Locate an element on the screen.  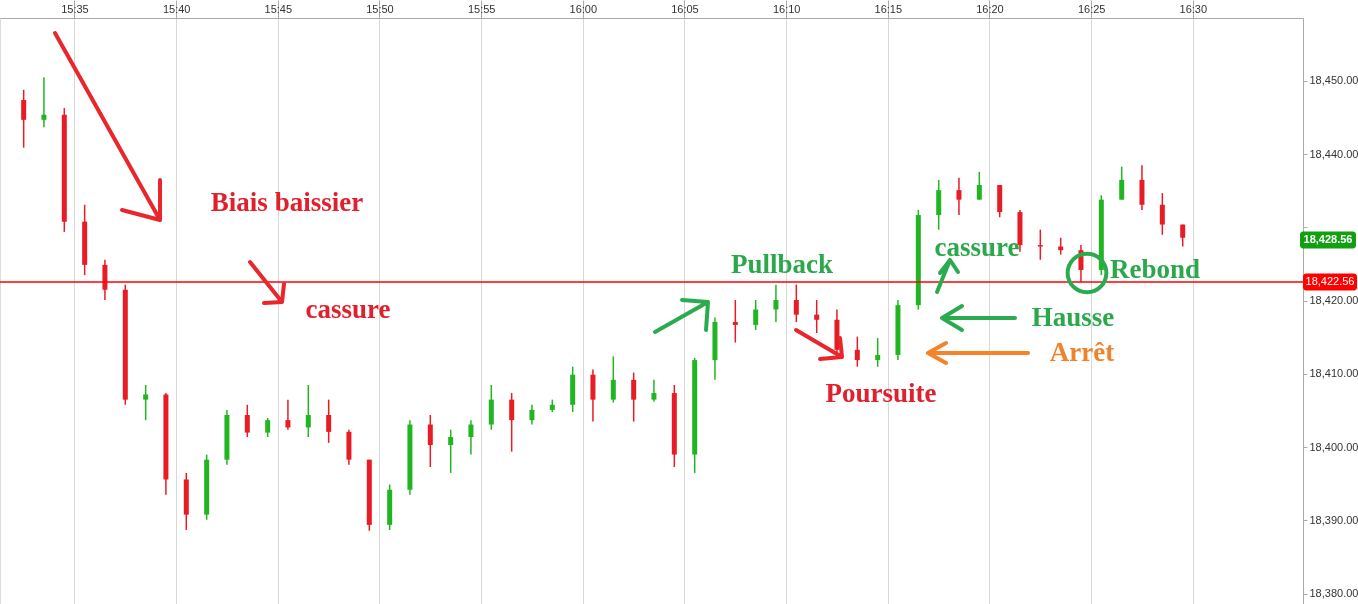
x-tick-label: 15:50 is located at coordinates (380, 8).